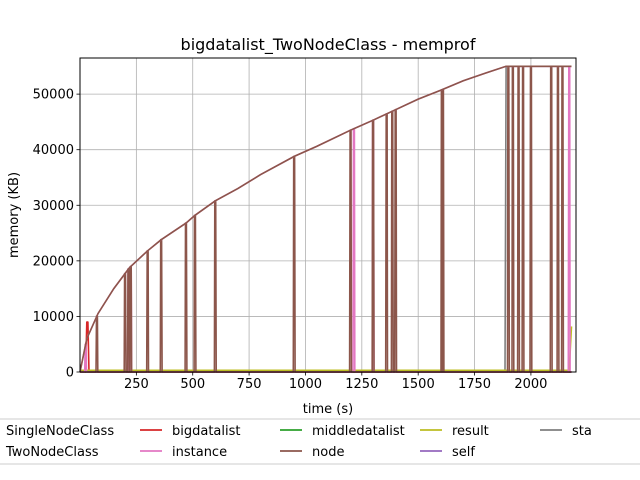 The image size is (640, 480). I want to click on y-tick-label: 20000, so click(53, 261).